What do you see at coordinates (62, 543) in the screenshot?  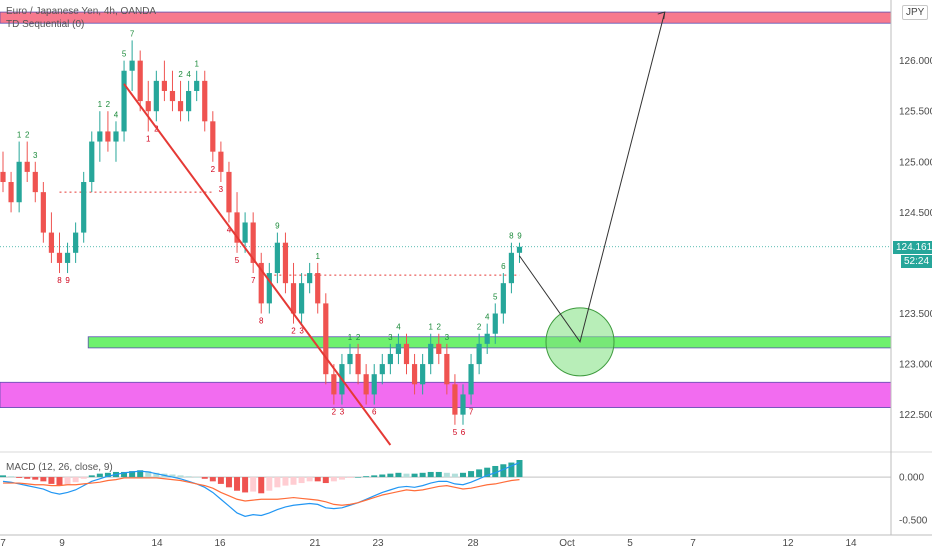 I see `time-tick-label: 9` at bounding box center [62, 543].